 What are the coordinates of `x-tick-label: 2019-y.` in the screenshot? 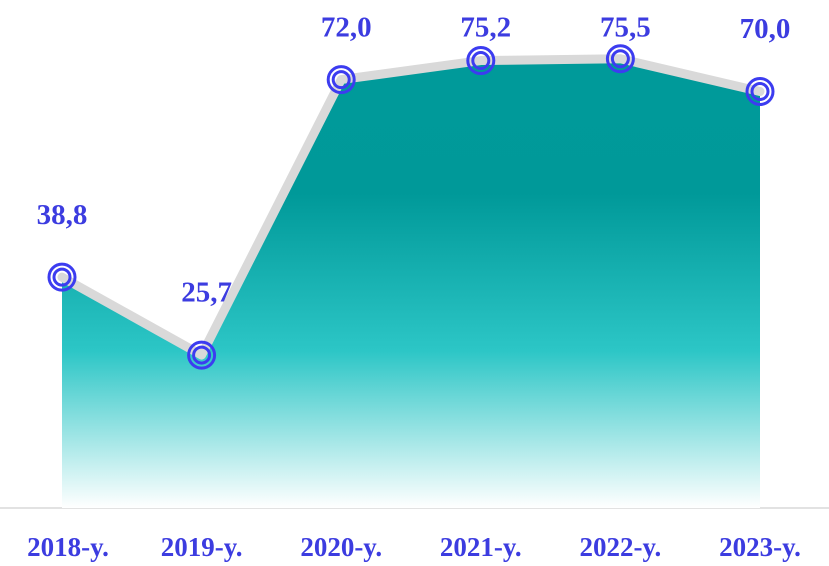 It's located at (202, 547).